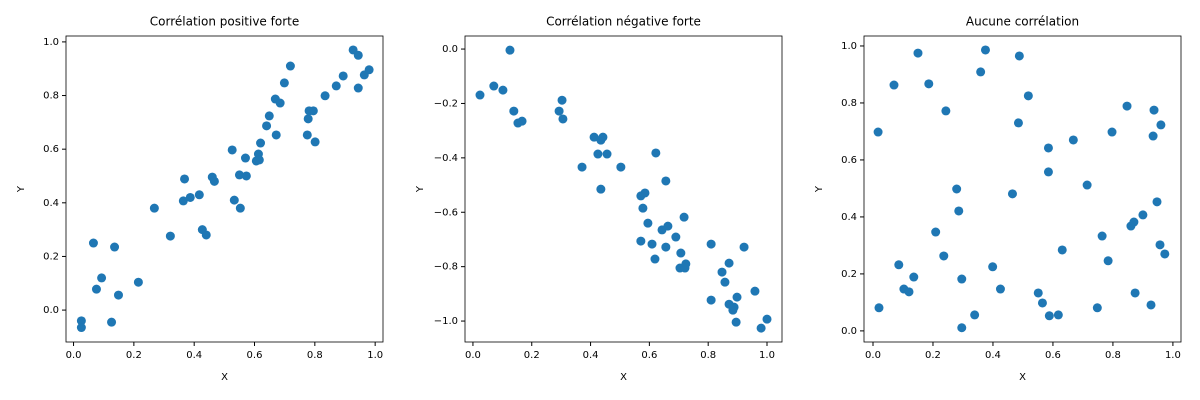  I want to click on x-axis-label: X, so click(224, 377).